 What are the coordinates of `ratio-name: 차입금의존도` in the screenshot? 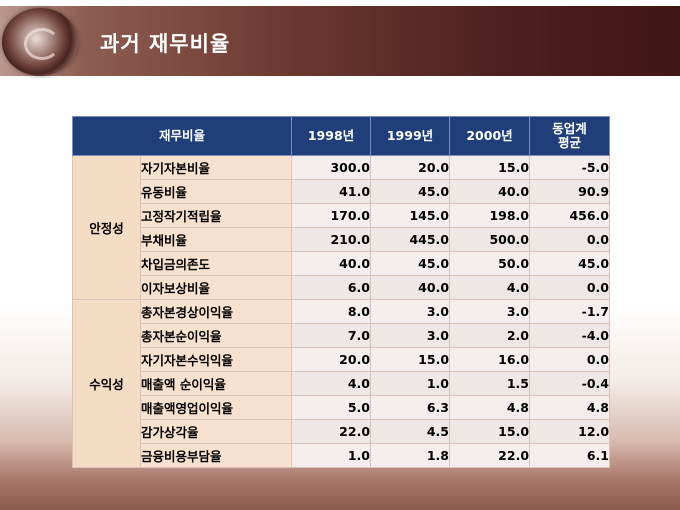 It's located at (216, 263).